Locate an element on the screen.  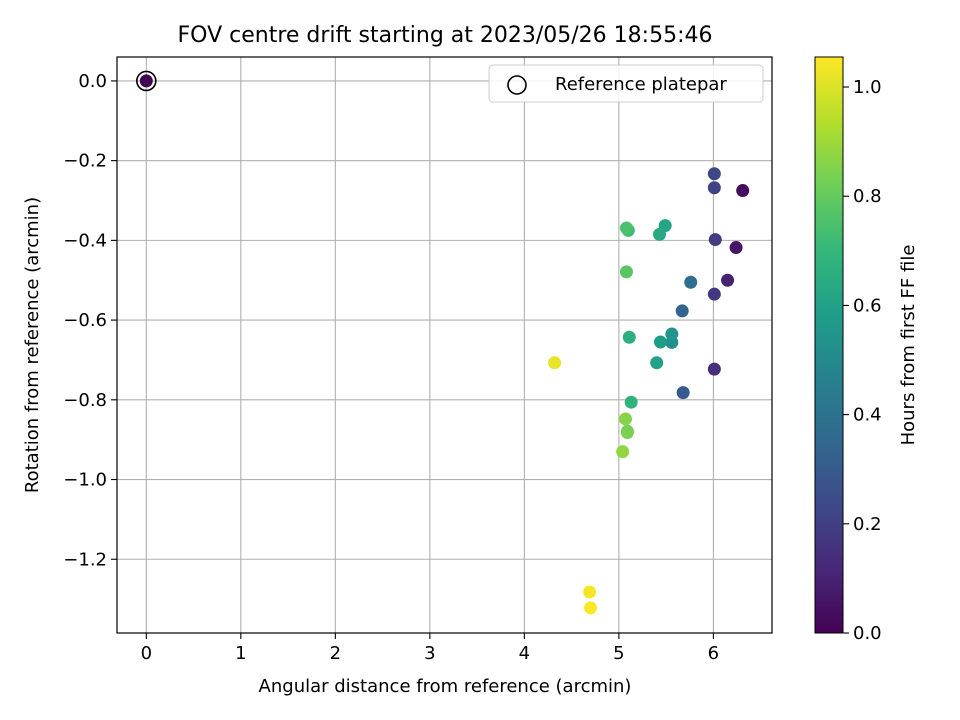
x-tick-label: 4 is located at coordinates (524, 653).